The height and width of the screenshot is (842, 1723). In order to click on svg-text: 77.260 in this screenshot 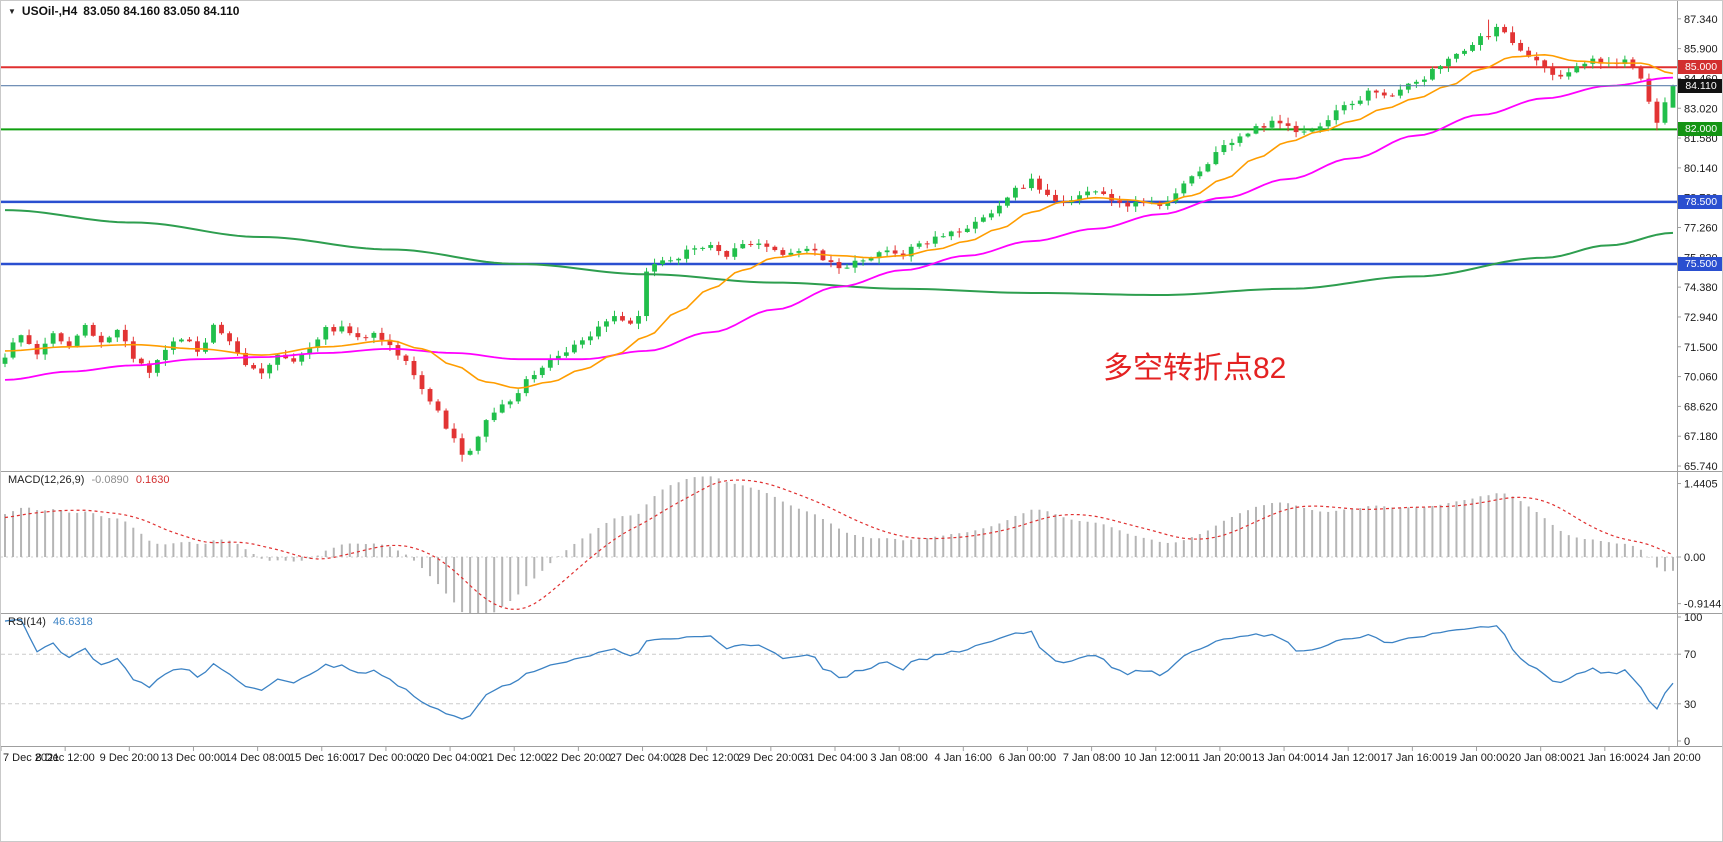, I will do `click(1701, 229)`.